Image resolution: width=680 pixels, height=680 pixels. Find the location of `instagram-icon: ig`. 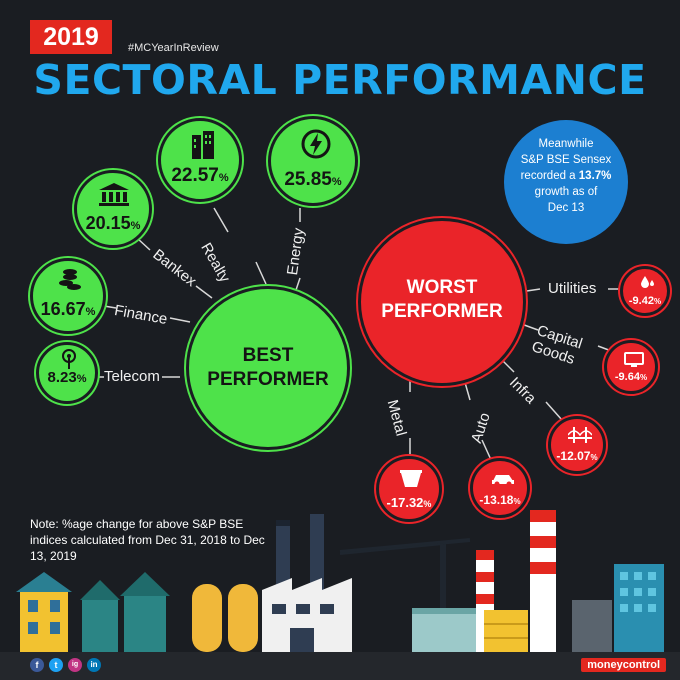

instagram-icon: ig is located at coordinates (75, 665).